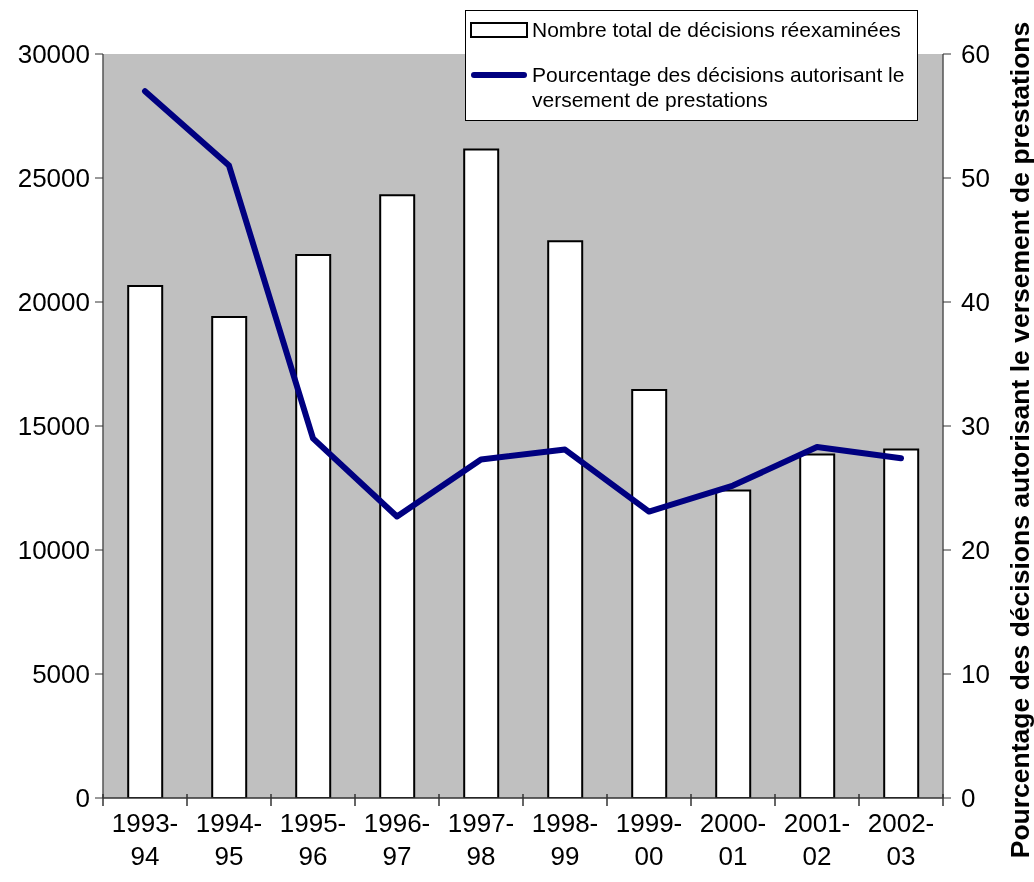 Image resolution: width=1034 pixels, height=882 pixels. I want to click on x-tick-label: 1996-97, so click(397, 839).